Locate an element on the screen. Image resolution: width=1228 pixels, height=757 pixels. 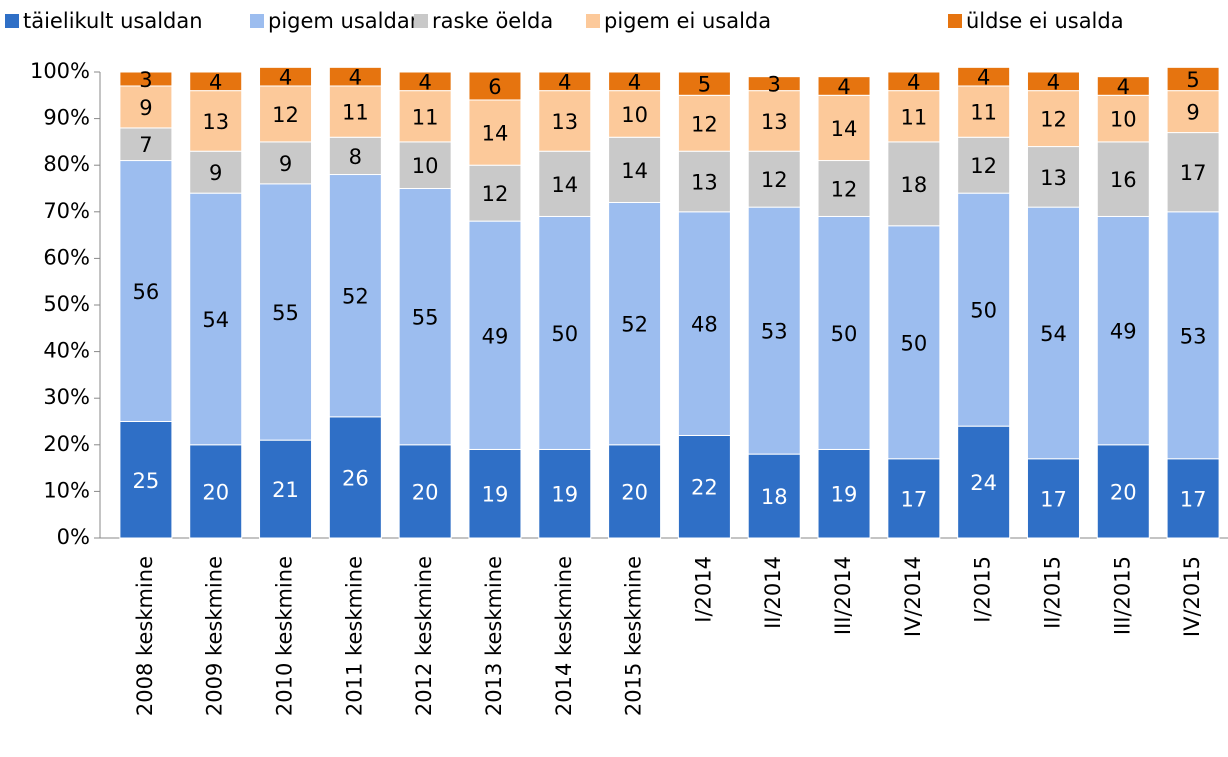
data-label: 5 is located at coordinates (704, 85).